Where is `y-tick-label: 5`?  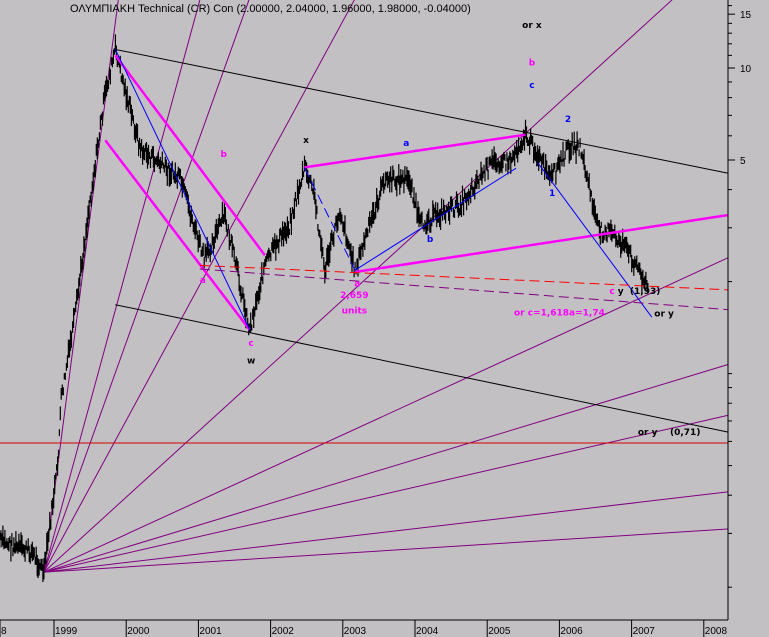
y-tick-label: 5 is located at coordinates (743, 161).